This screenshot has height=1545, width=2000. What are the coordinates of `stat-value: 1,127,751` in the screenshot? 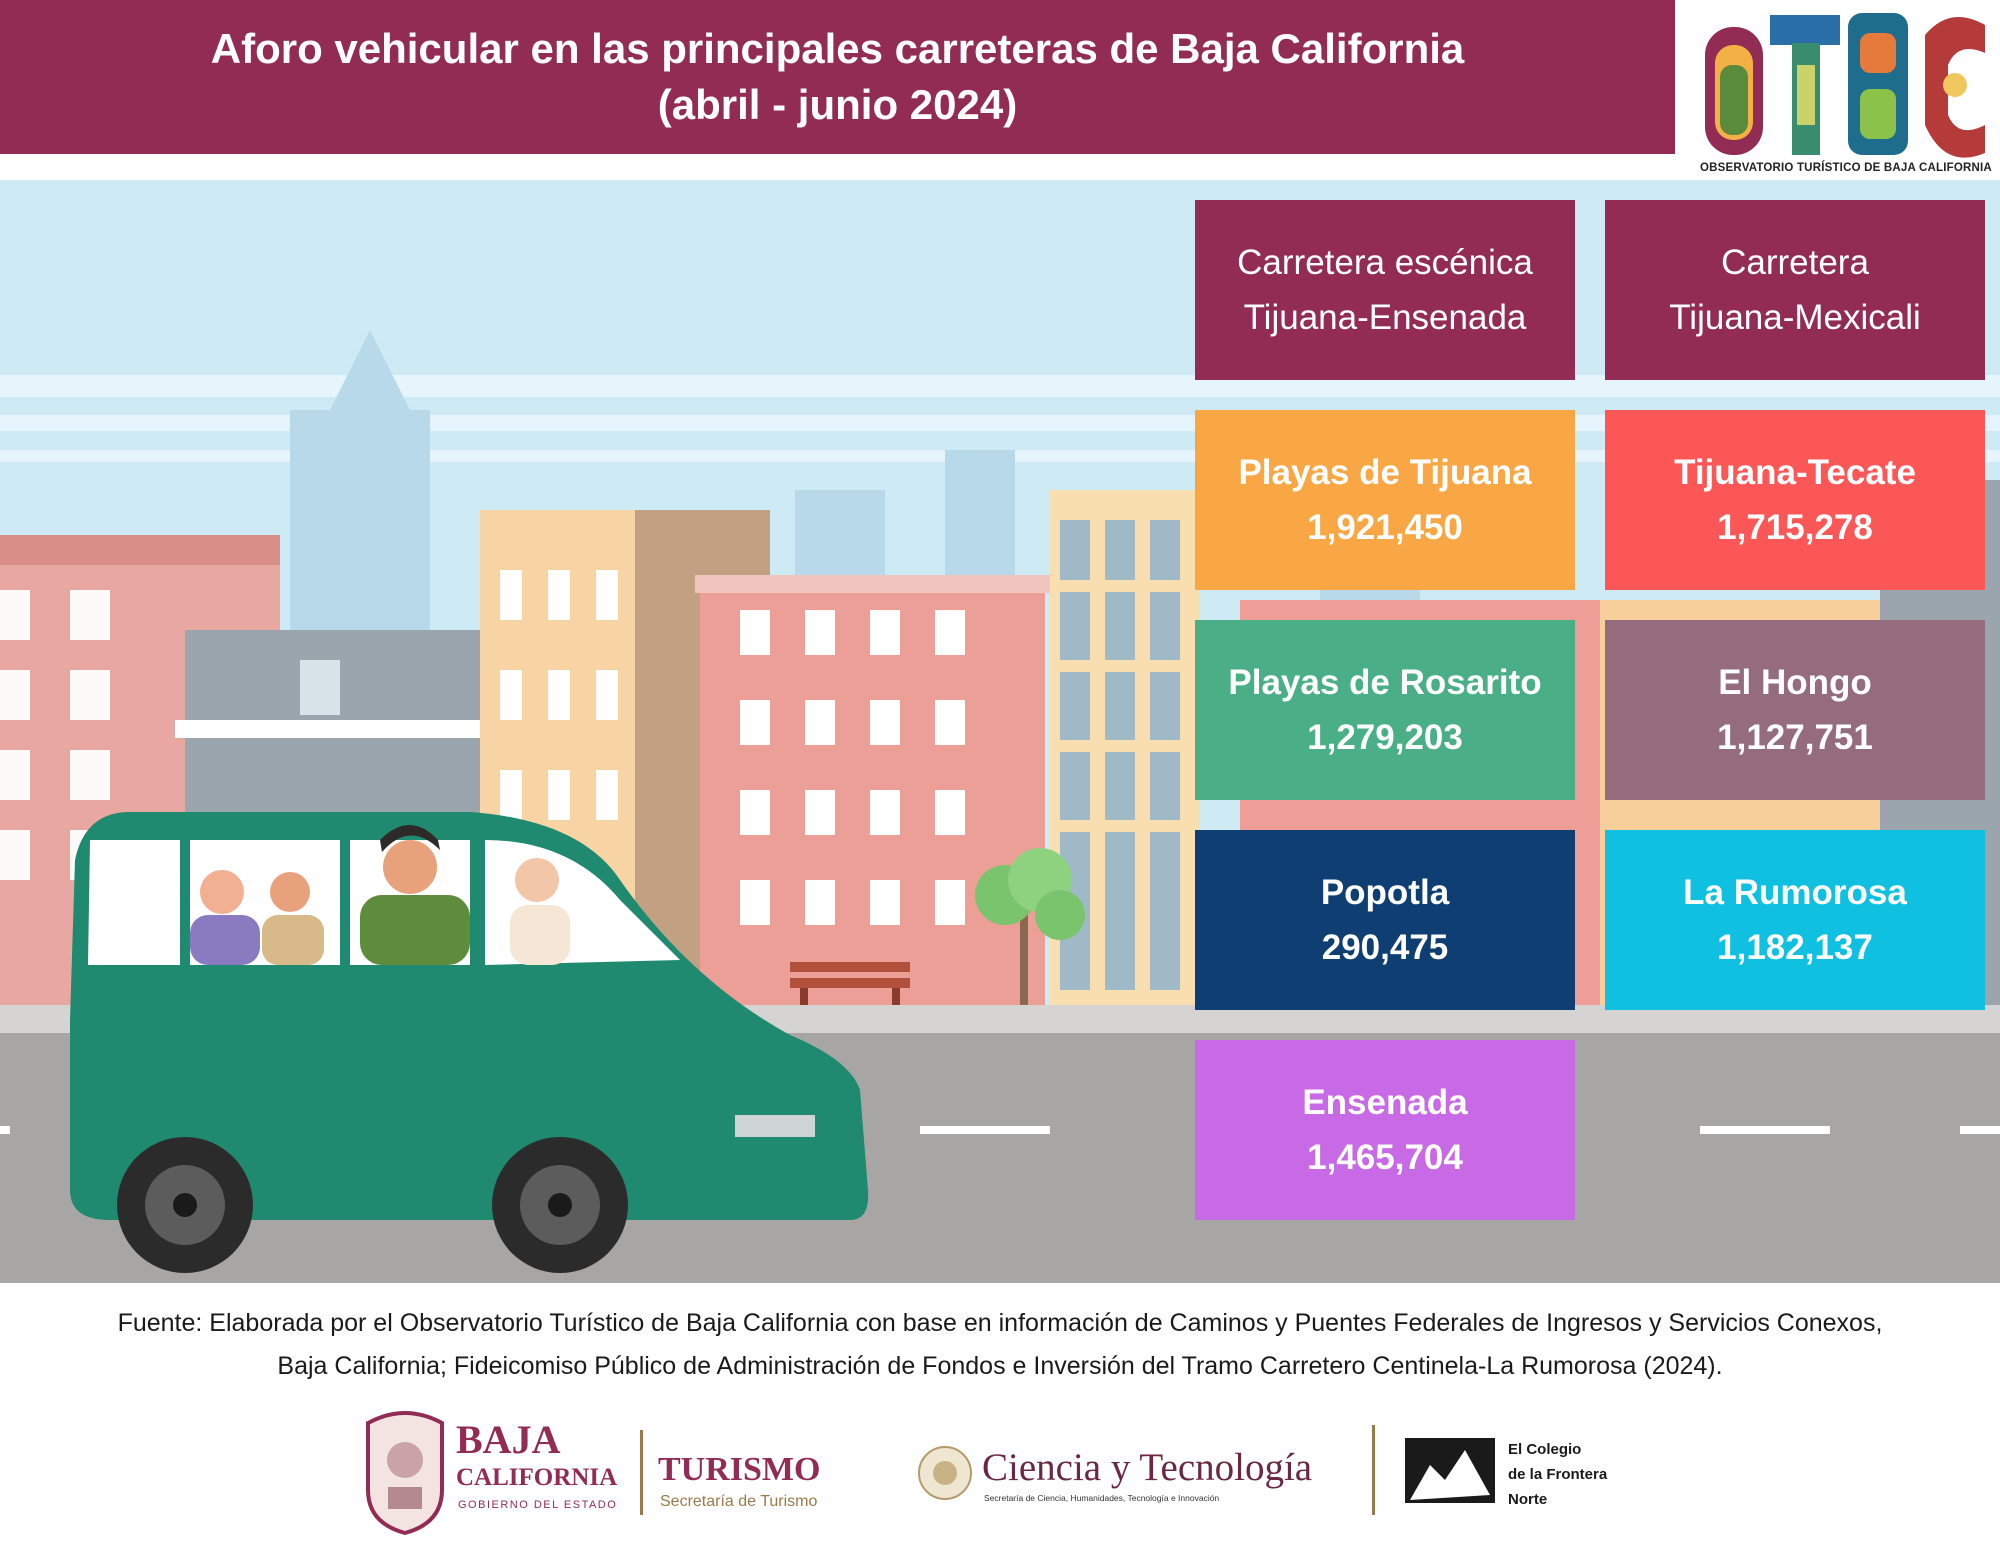 It's located at (1795, 737).